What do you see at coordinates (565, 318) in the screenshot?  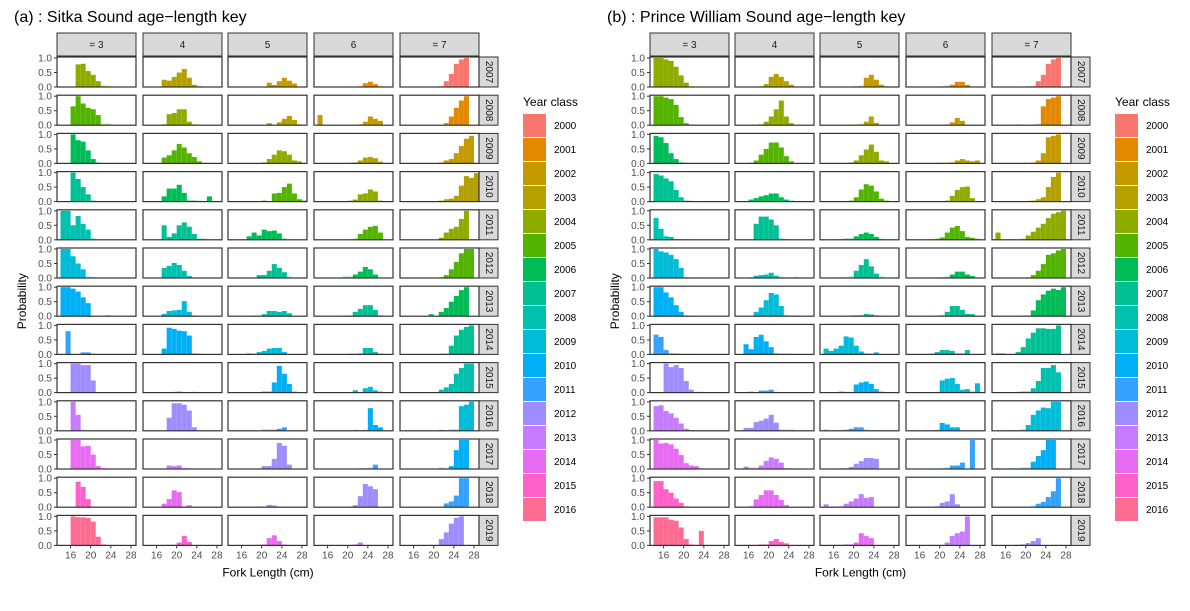 I see `legend-label: 2008` at bounding box center [565, 318].